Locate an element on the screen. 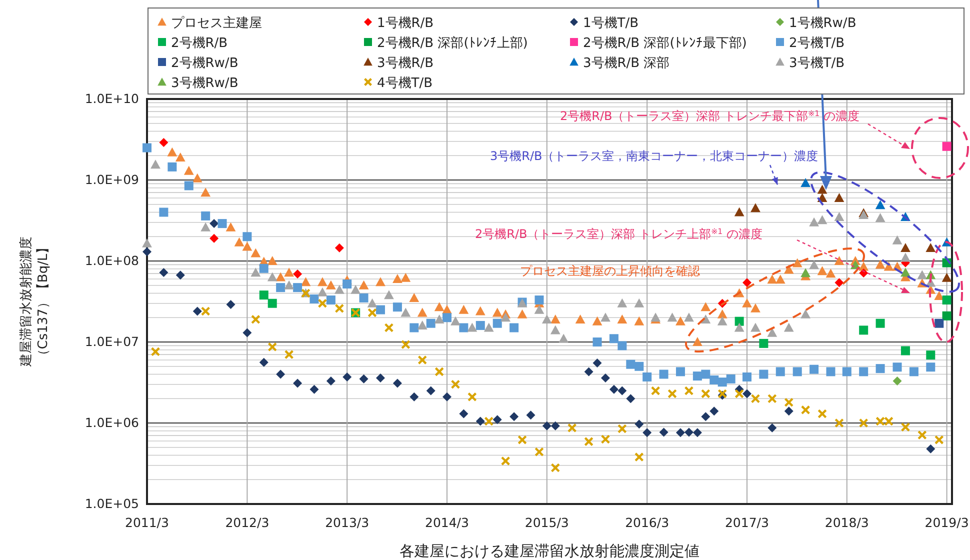 The width and height of the screenshot is (970, 560). legend-label: 1号機T/B is located at coordinates (611, 23).